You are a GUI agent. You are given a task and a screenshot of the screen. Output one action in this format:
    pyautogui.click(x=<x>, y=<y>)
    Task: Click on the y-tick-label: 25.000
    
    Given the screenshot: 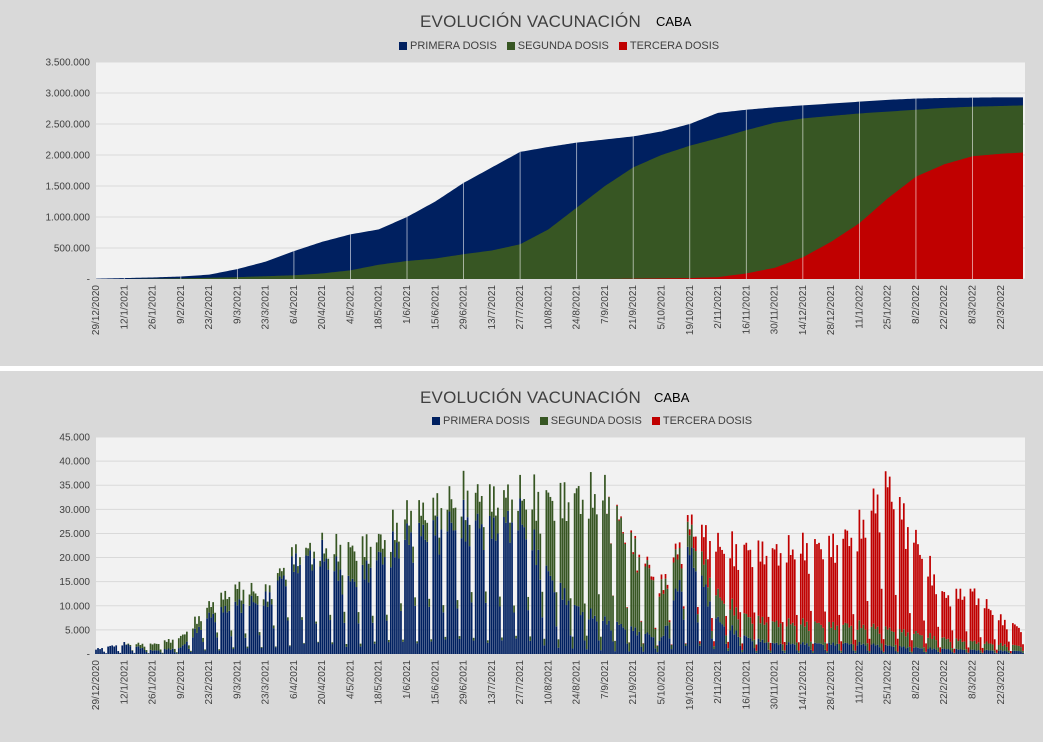 What is the action you would take?
    pyautogui.click(x=74, y=534)
    